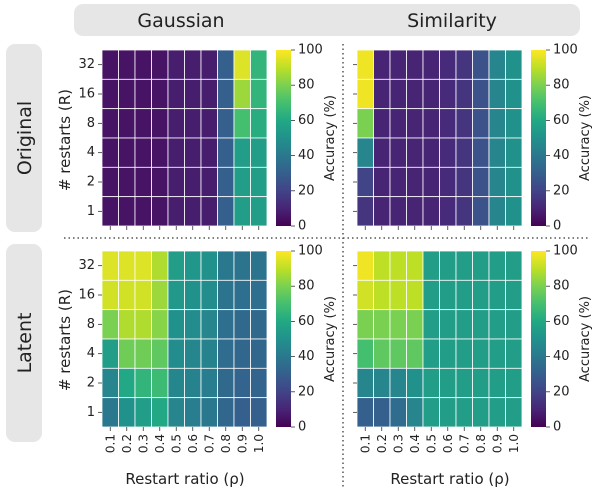  Describe the element at coordinates (327, 20) in the screenshot. I see `column-header-bar` at that location.